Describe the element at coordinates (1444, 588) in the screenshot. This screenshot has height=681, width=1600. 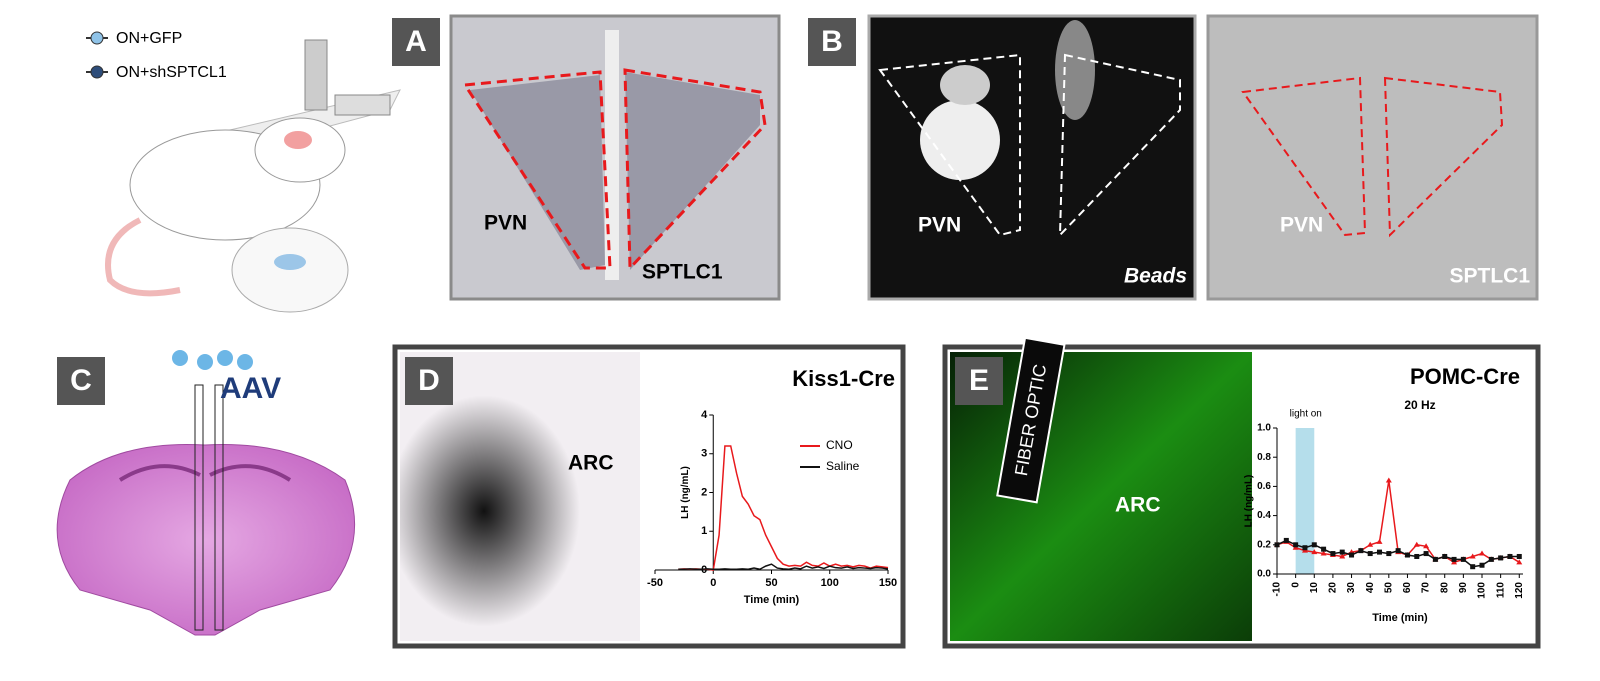
I see `x-tick-label: 80` at that location.